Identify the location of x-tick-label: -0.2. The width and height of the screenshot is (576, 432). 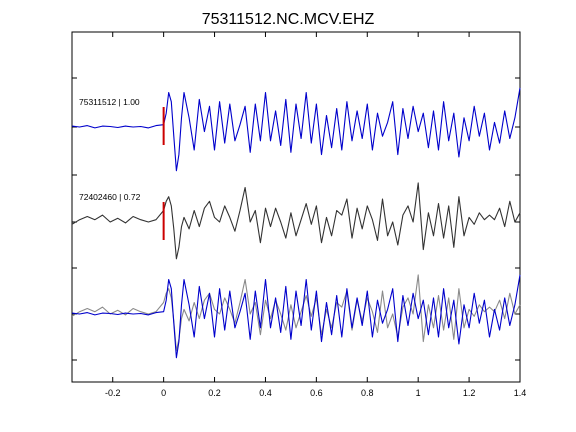
(113, 393).